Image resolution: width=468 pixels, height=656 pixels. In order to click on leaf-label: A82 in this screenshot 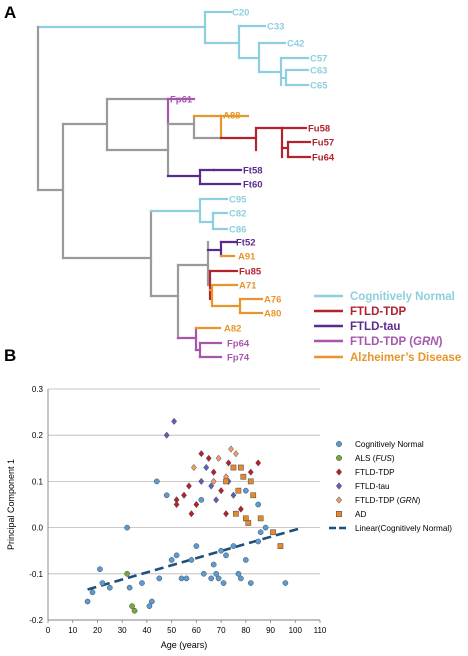, I will do `click(232, 329)`.